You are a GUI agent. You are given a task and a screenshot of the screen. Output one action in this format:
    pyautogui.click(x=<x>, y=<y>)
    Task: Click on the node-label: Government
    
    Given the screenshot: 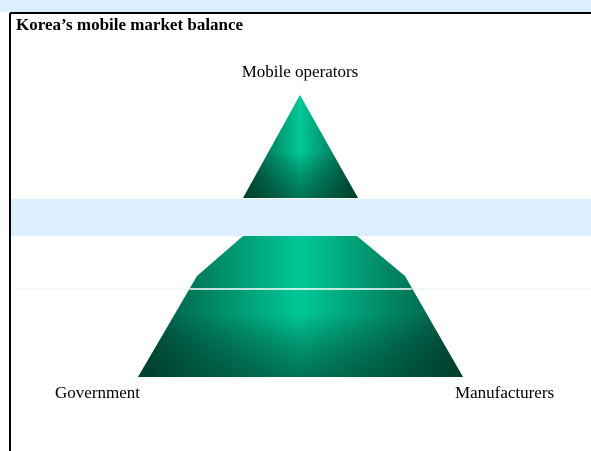 What is the action you would take?
    pyautogui.click(x=97, y=392)
    